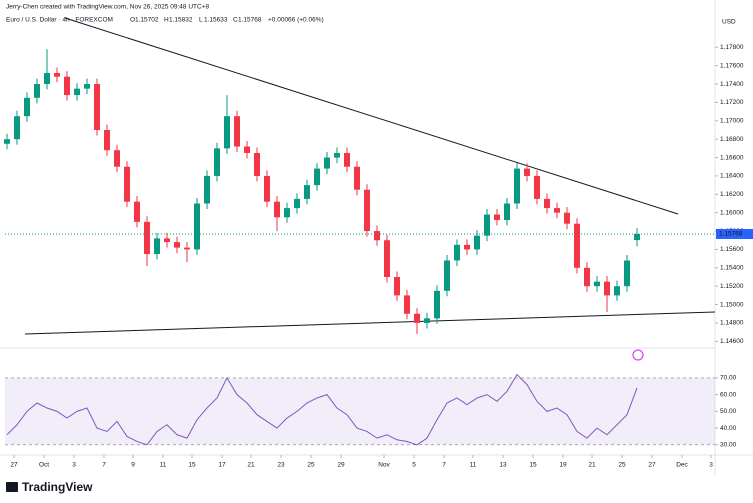  What do you see at coordinates (732, 139) in the screenshot?
I see `y-tick-label: 1.16800` at bounding box center [732, 139].